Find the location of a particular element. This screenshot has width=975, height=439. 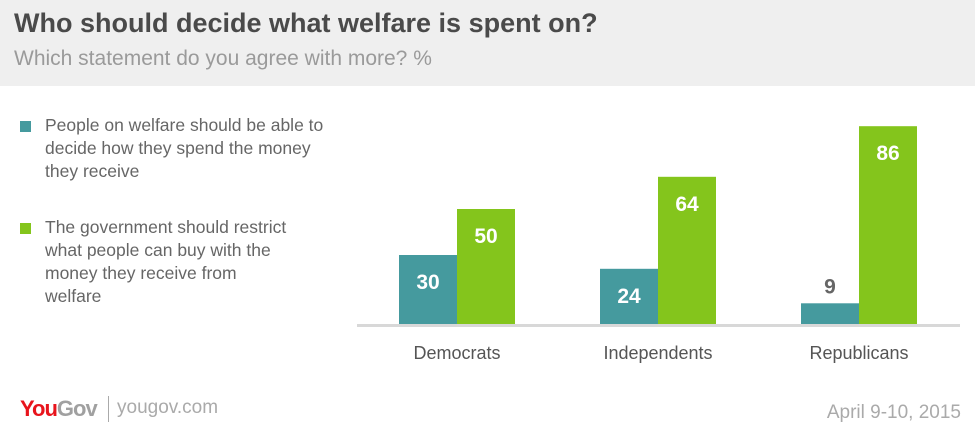

x-axis-line is located at coordinates (658, 325).